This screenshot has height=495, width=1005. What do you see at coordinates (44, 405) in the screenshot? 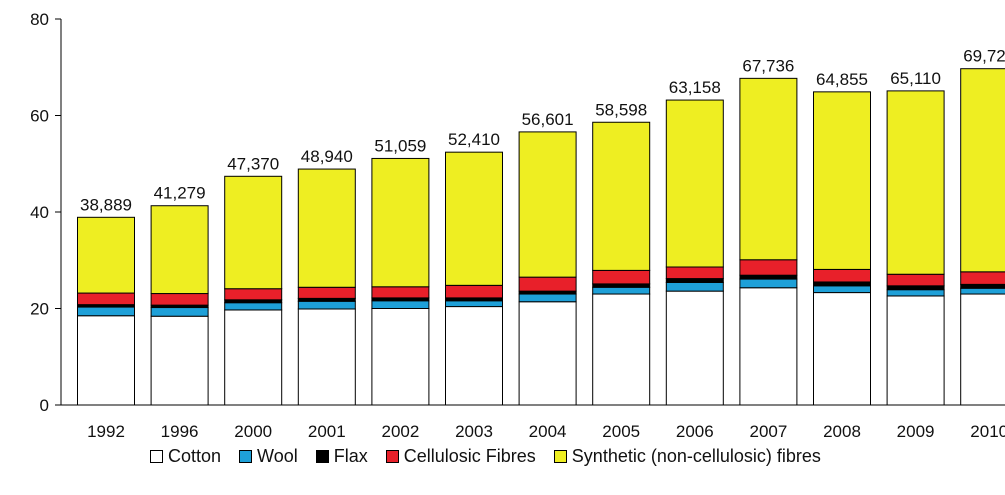
I see `y-tick-label: 0` at bounding box center [44, 405].